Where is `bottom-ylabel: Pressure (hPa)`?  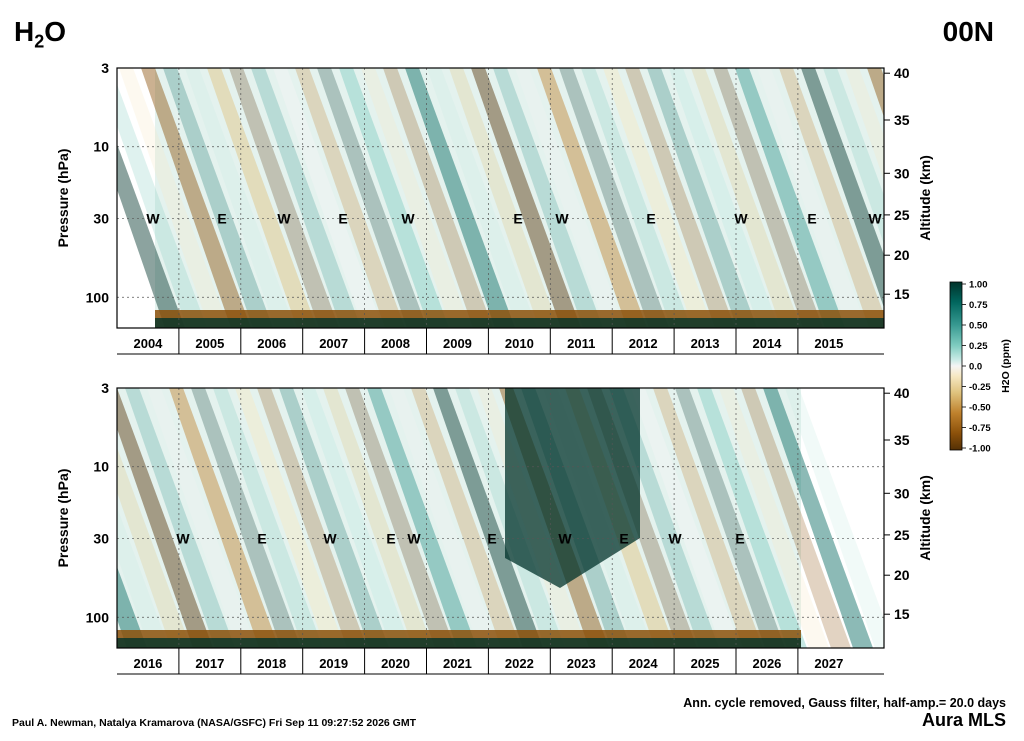
bottom-ylabel: Pressure (hPa) is located at coordinates (63, 518).